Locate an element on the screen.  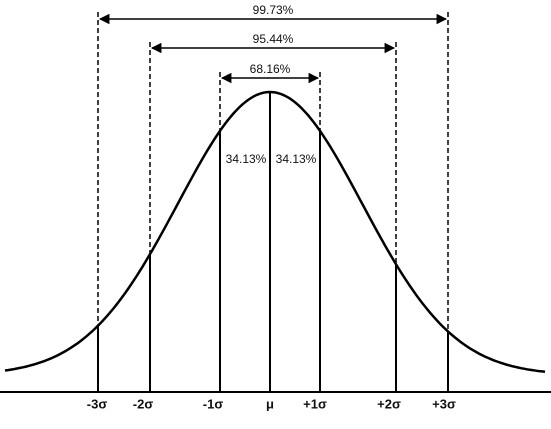
axis-label: -3σ is located at coordinates (97, 403).